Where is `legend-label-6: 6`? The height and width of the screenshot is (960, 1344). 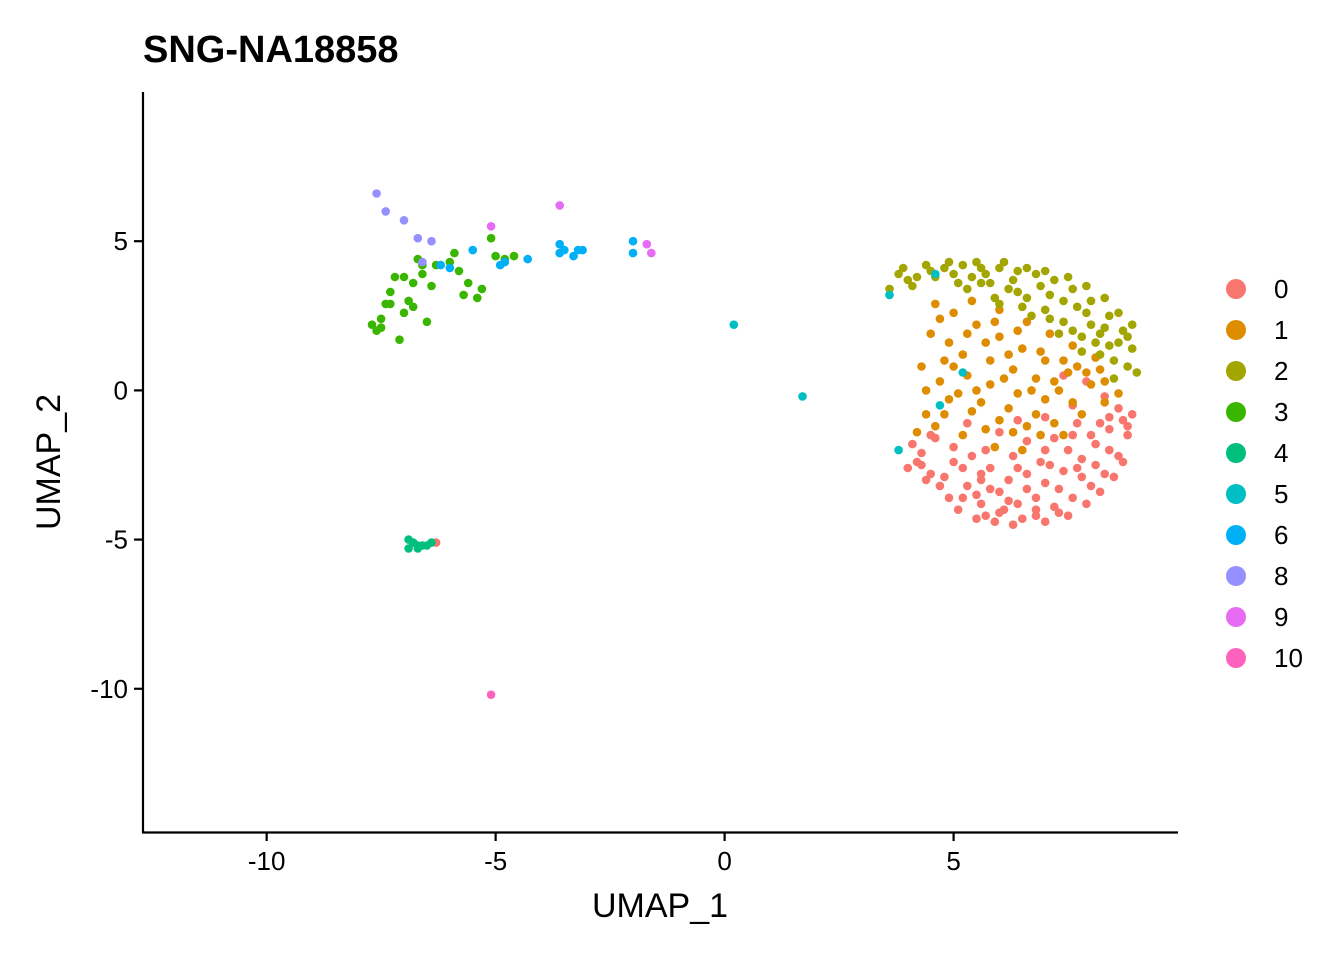 legend-label-6: 6 is located at coordinates (1281, 535).